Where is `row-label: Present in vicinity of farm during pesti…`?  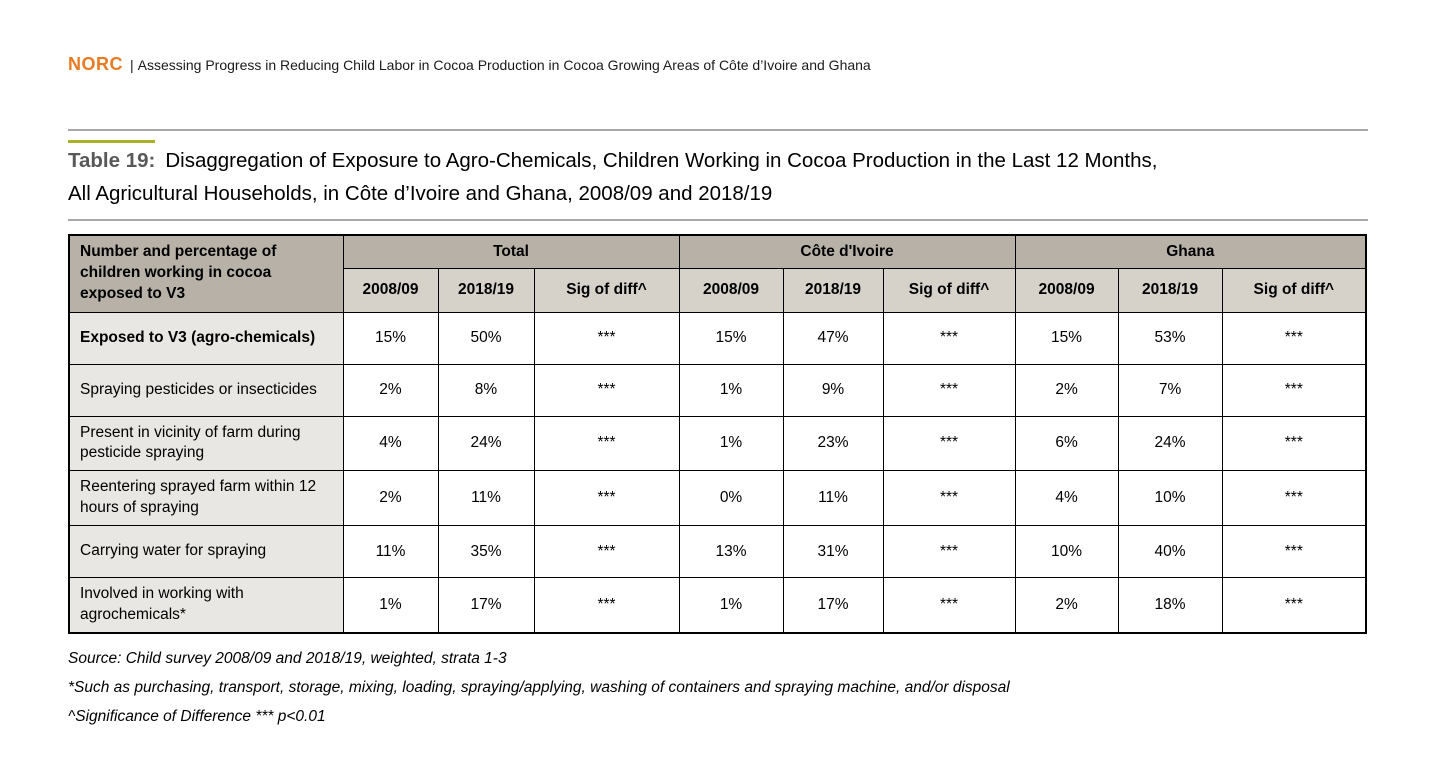
row-label: Present in vicinity of farm during pesti… is located at coordinates (206, 443).